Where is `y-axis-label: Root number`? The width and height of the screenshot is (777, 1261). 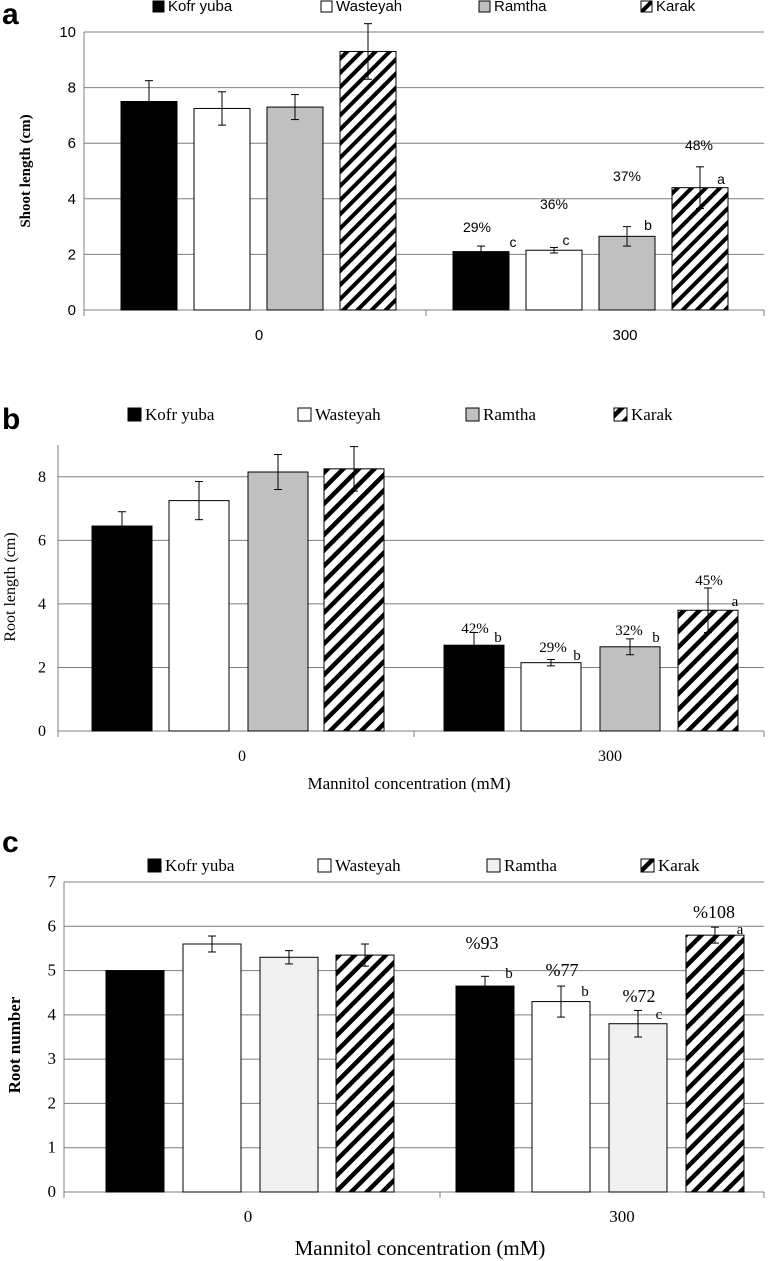 y-axis-label: Root number is located at coordinates (14, 1044).